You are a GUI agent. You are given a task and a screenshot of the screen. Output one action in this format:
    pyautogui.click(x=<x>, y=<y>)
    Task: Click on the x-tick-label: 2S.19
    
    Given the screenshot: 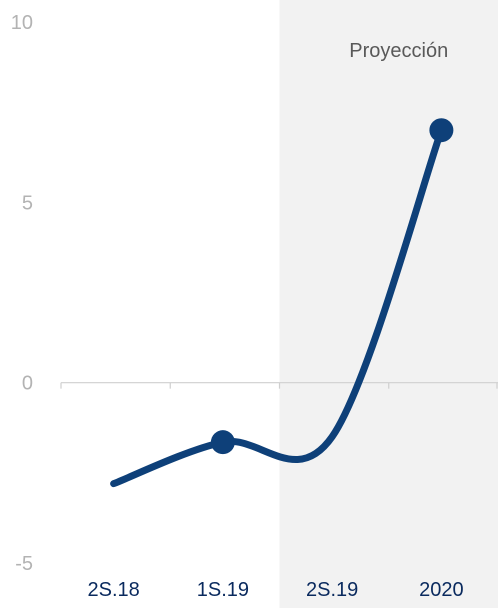 What is the action you would take?
    pyautogui.click(x=332, y=590)
    